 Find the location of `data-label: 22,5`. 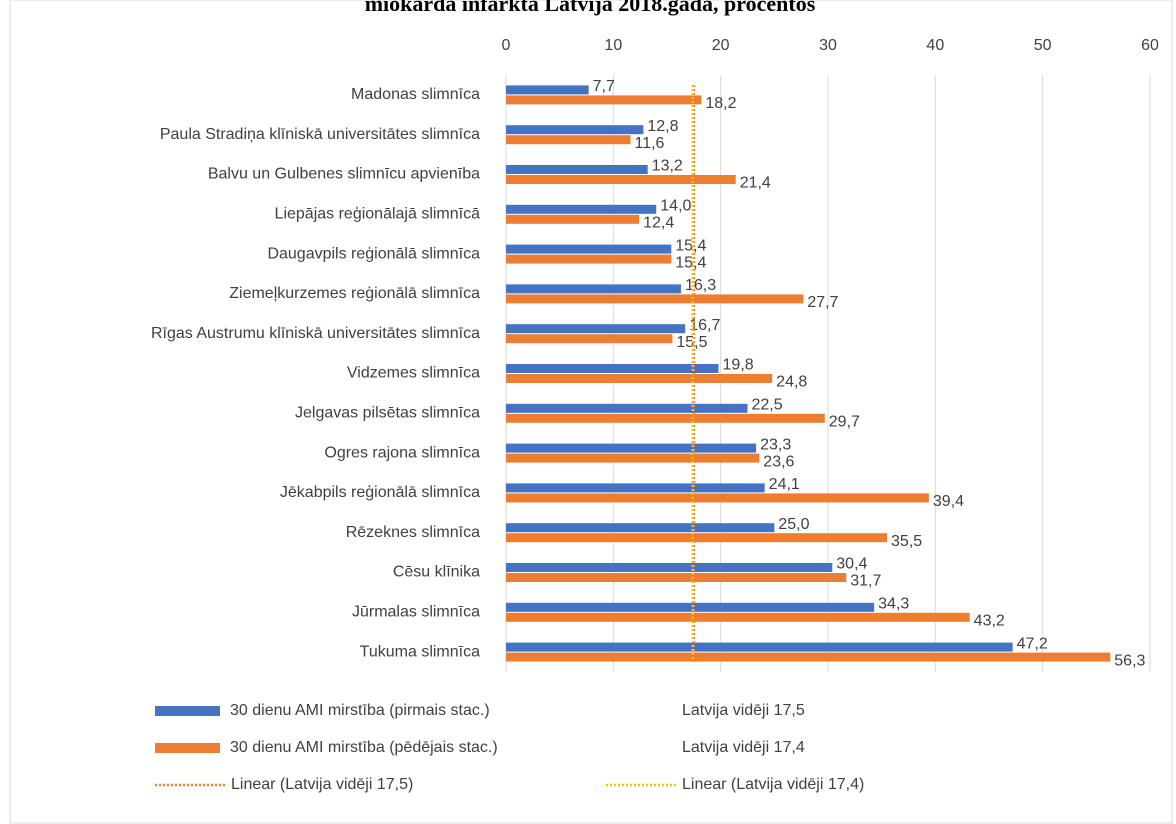

data-label: 22,5 is located at coordinates (767, 405).